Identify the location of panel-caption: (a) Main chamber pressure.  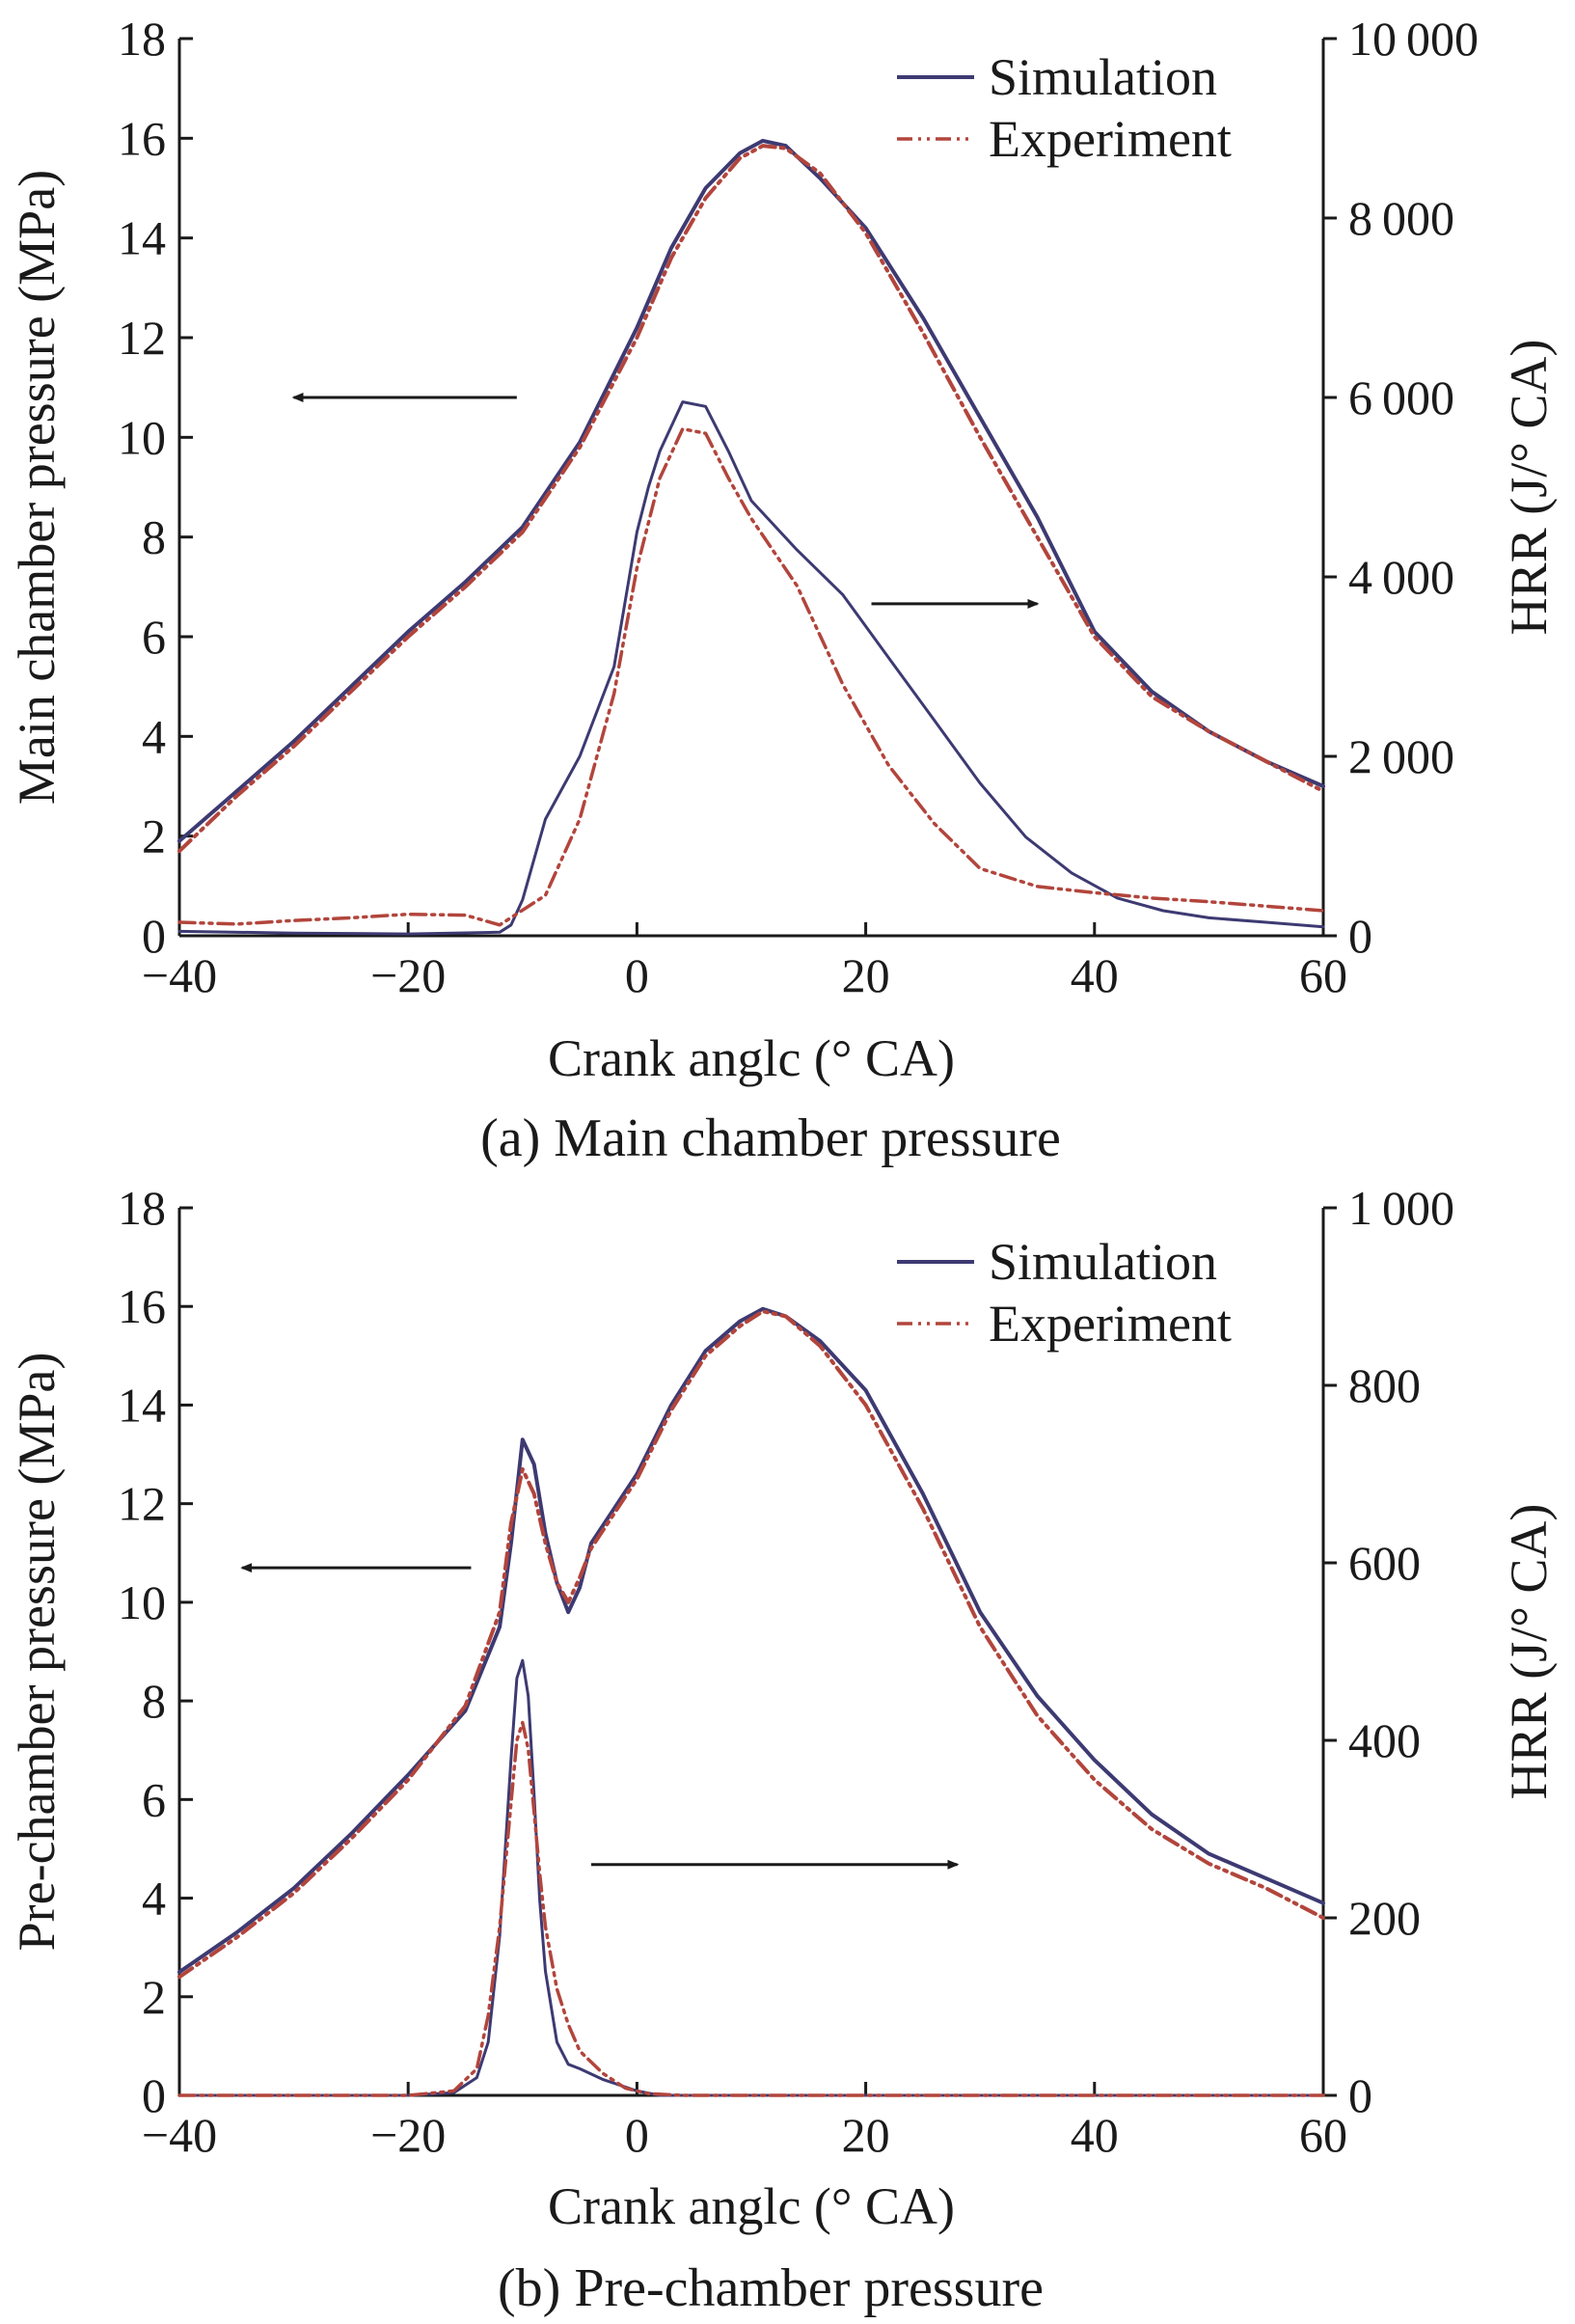
(770, 1138).